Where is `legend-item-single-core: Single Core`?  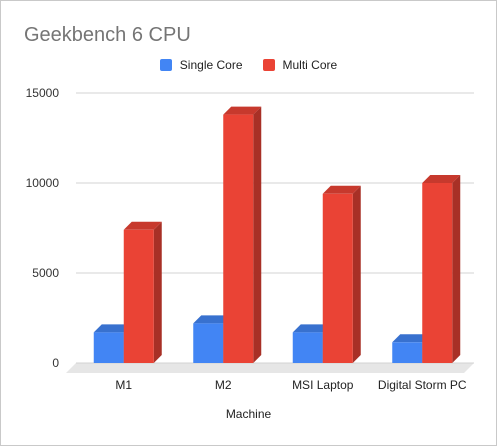
legend-item-single-core: Single Core is located at coordinates (201, 65).